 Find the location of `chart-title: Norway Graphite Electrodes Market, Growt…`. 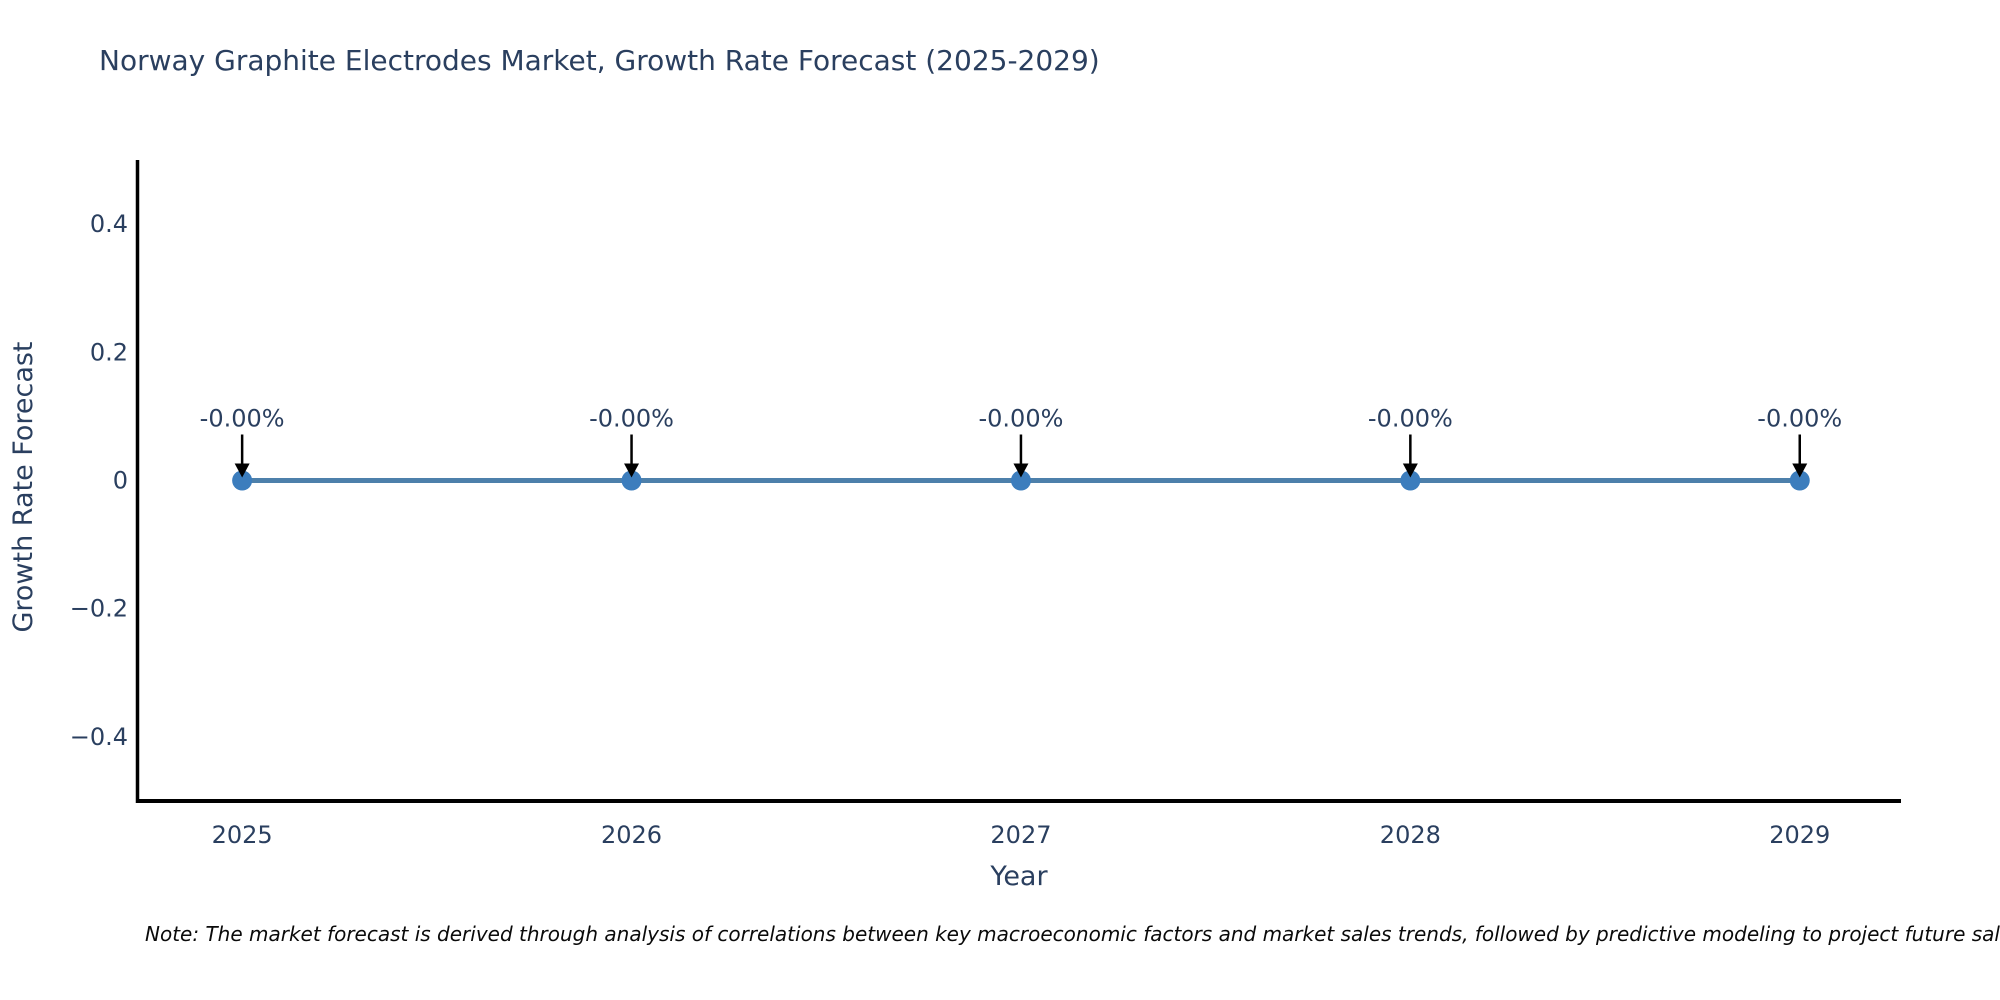

chart-title: Norway Graphite Electrodes Market, Growt… is located at coordinates (599, 60).